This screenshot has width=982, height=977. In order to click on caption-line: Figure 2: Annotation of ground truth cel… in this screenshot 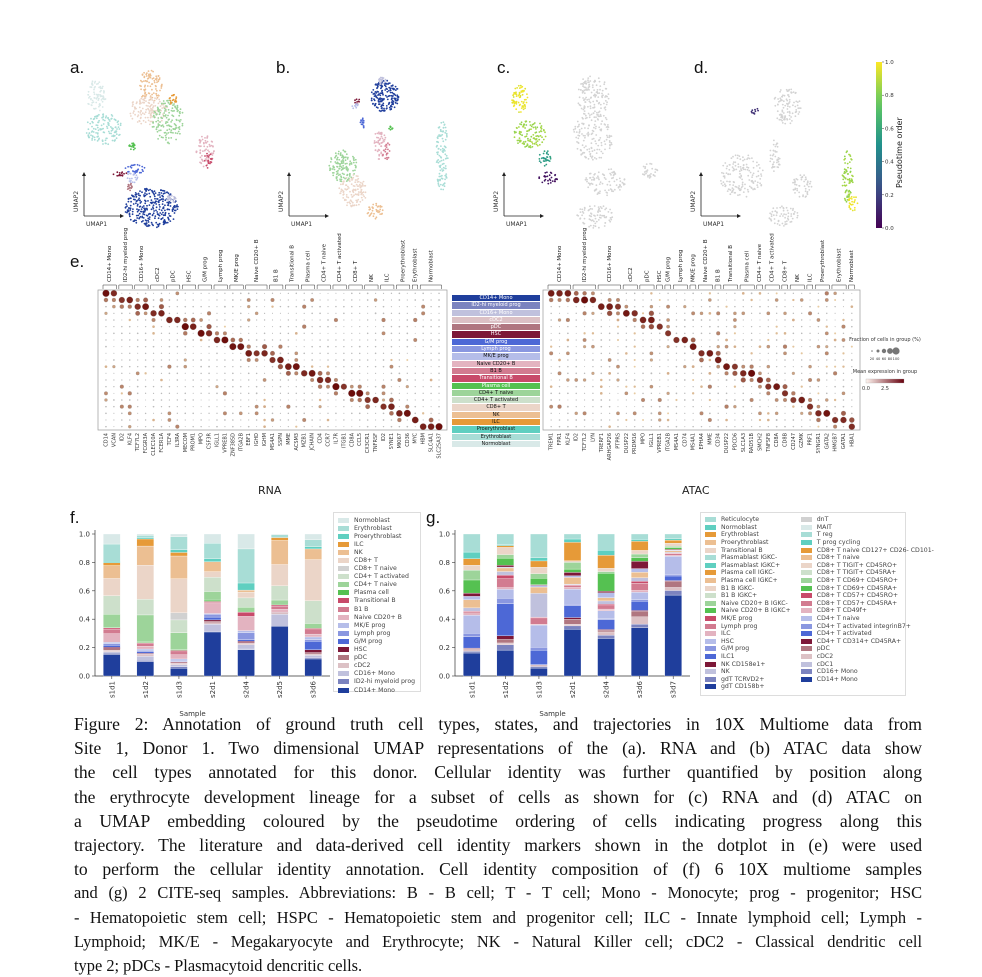, I will do `click(498, 724)`.